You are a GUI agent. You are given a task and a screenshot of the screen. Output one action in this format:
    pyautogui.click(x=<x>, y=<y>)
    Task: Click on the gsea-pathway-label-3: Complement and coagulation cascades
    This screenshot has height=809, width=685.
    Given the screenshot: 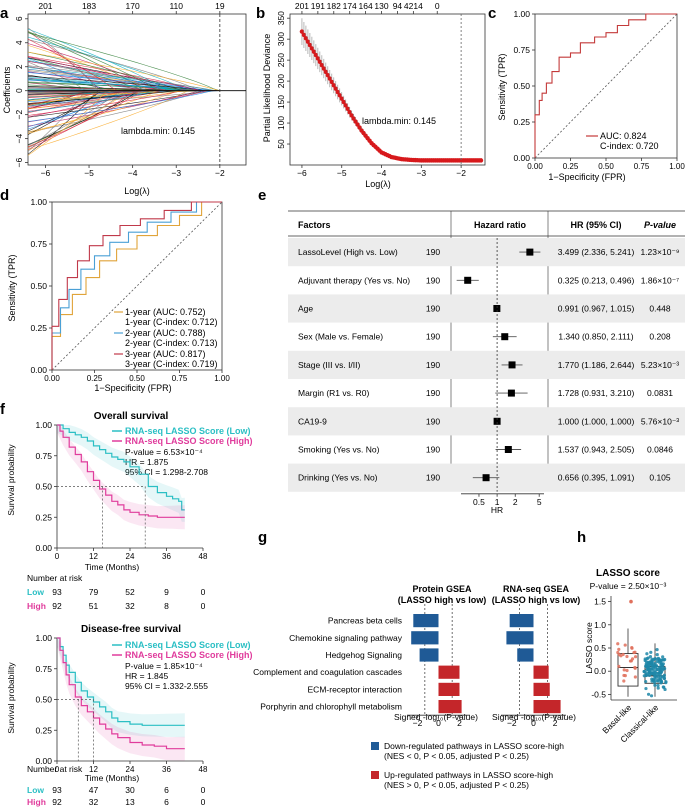 What is the action you would take?
    pyautogui.click(x=327, y=672)
    